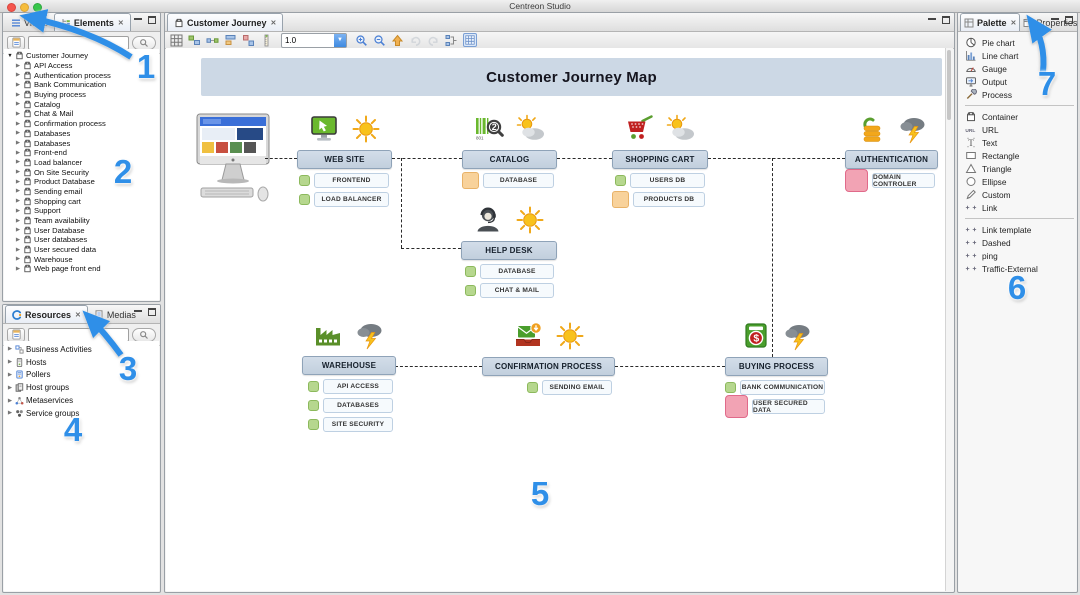  I want to click on palette-item-text: T Text, so click(1020, 142).